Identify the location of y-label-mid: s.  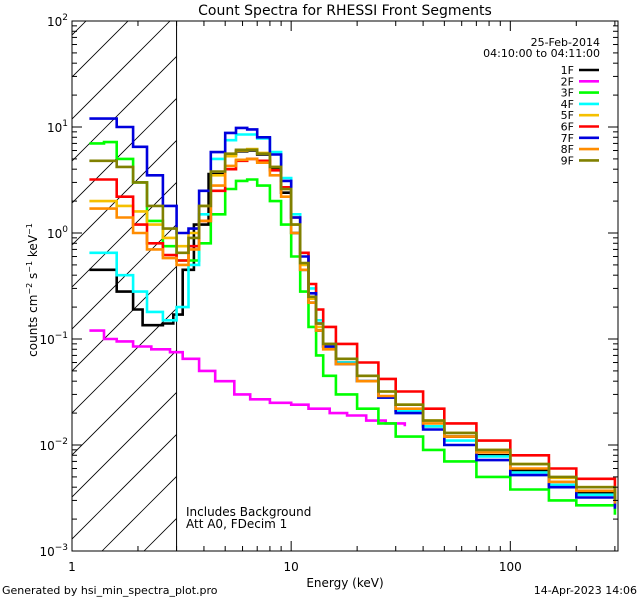
(33, 278).